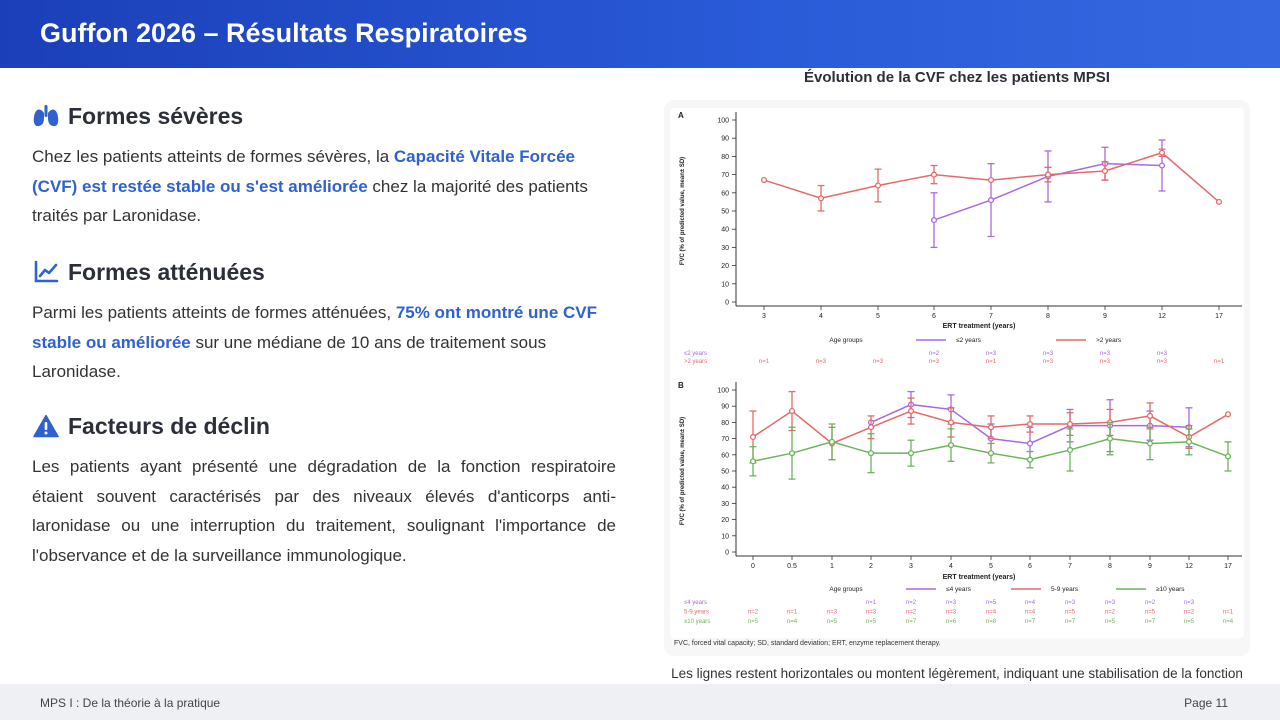 The width and height of the screenshot is (1280, 720). I want to click on legend-label: ≥10 years, so click(1170, 589).